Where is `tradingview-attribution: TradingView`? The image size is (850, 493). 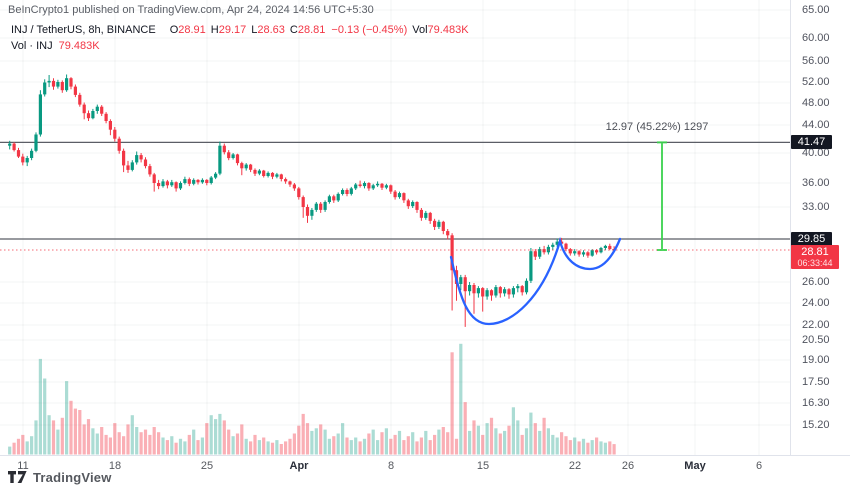
tradingview-attribution: TradingView is located at coordinates (60, 477).